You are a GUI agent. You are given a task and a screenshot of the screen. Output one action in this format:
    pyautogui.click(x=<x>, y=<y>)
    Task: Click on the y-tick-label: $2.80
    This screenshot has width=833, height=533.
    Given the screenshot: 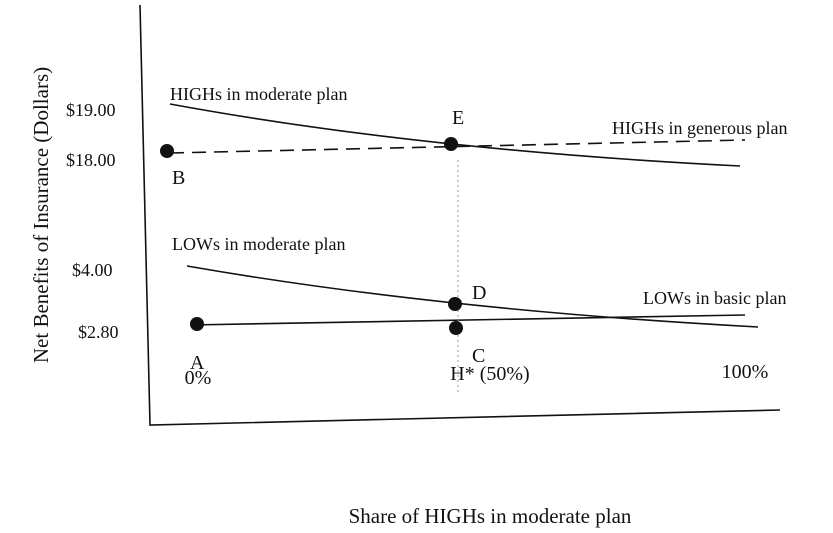 What is the action you would take?
    pyautogui.click(x=98, y=332)
    